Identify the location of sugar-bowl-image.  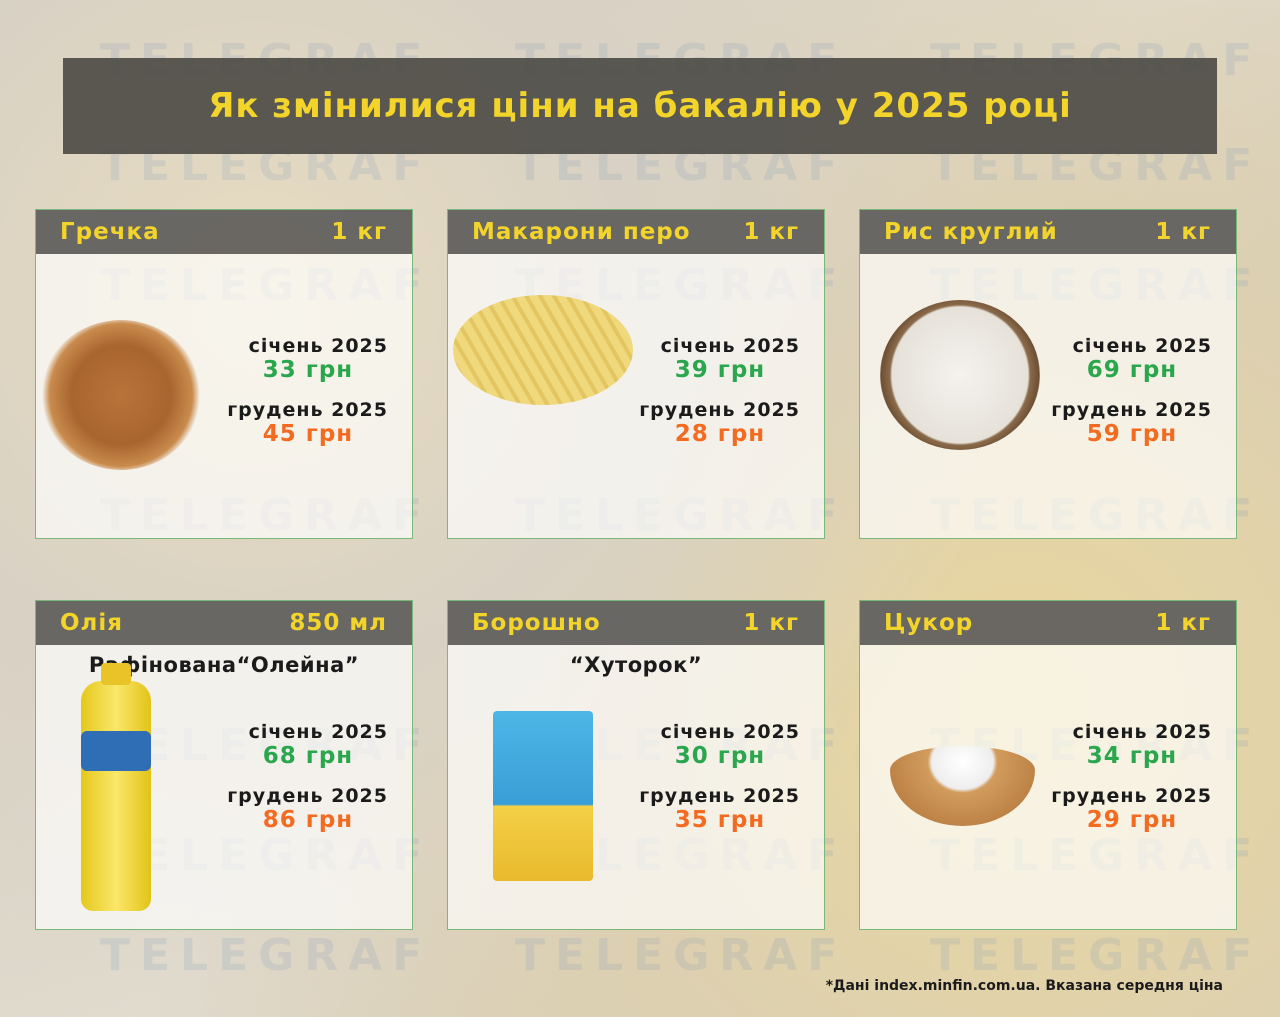
(962, 786).